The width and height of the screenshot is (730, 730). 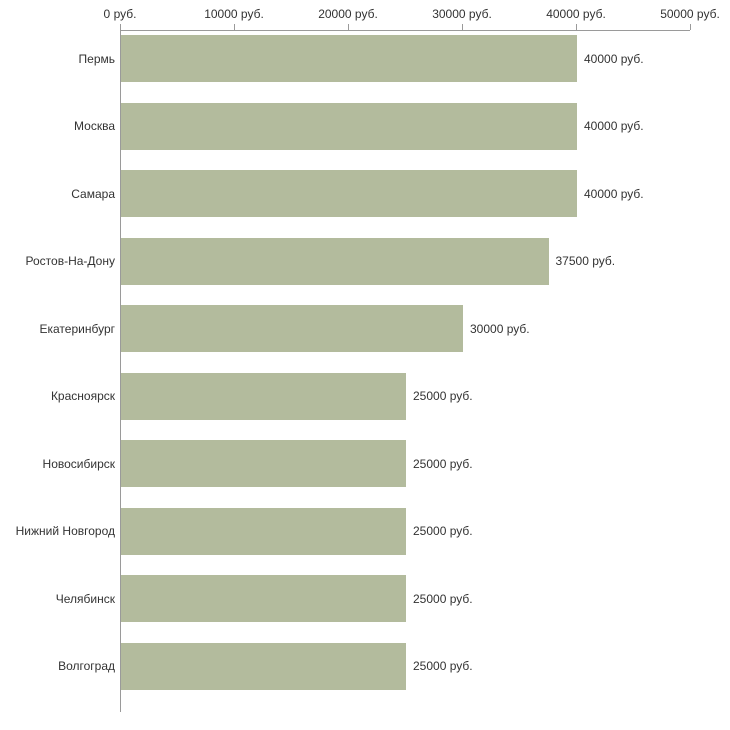 I want to click on x-axis-tick-label: 0 руб., so click(x=120, y=14).